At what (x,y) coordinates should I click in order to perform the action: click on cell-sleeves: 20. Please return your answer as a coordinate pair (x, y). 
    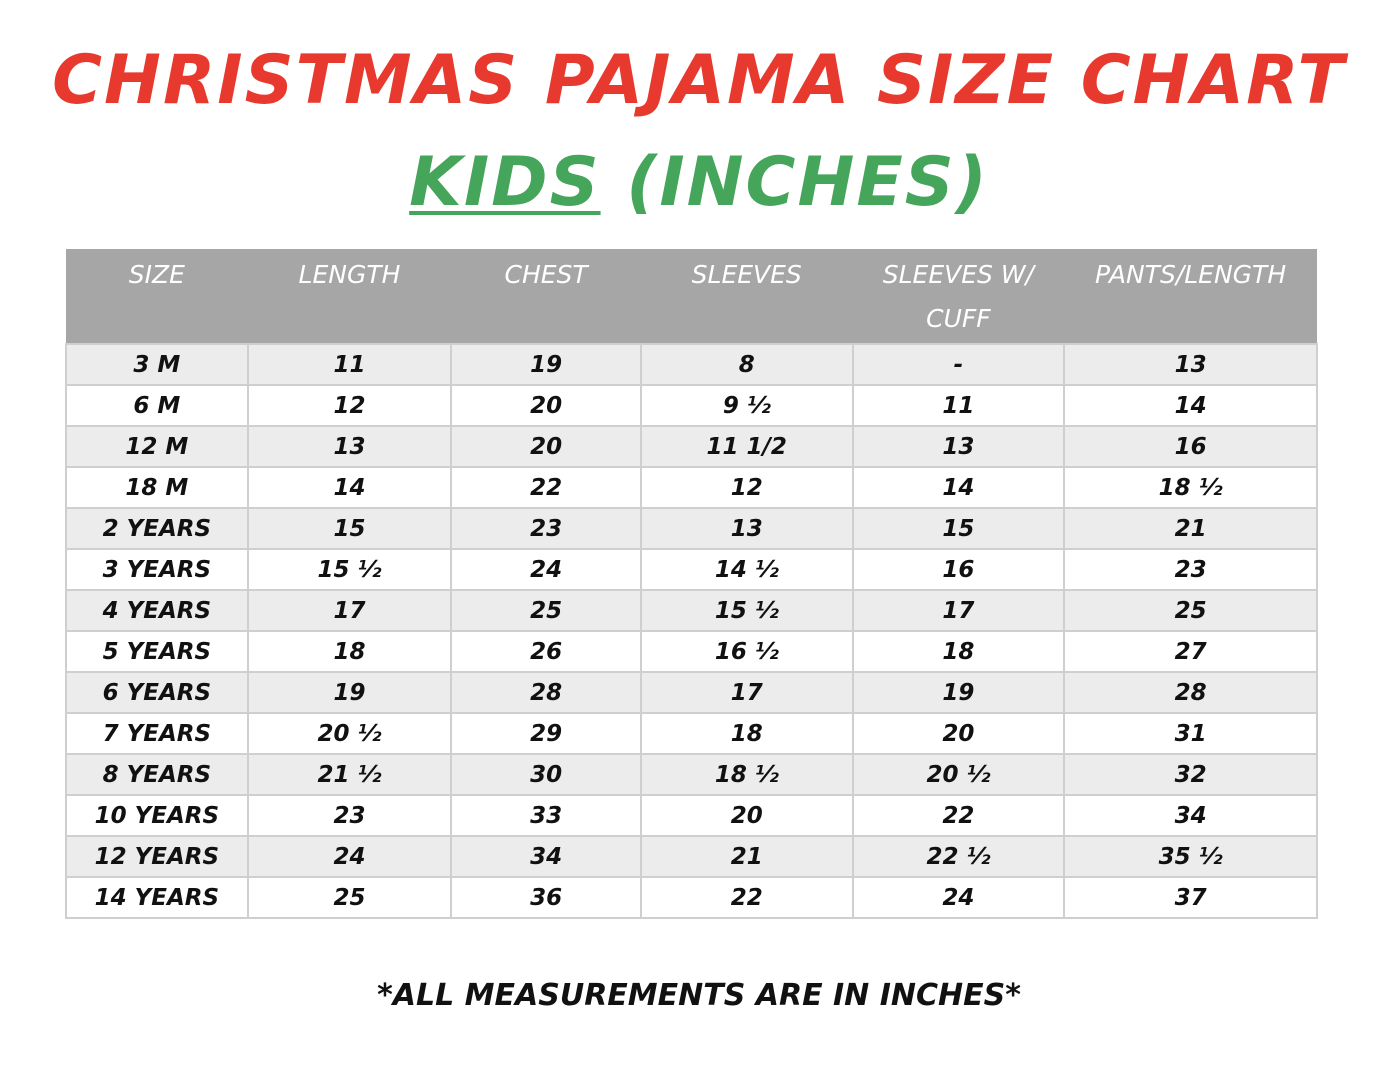
    Looking at the image, I should click on (746, 815).